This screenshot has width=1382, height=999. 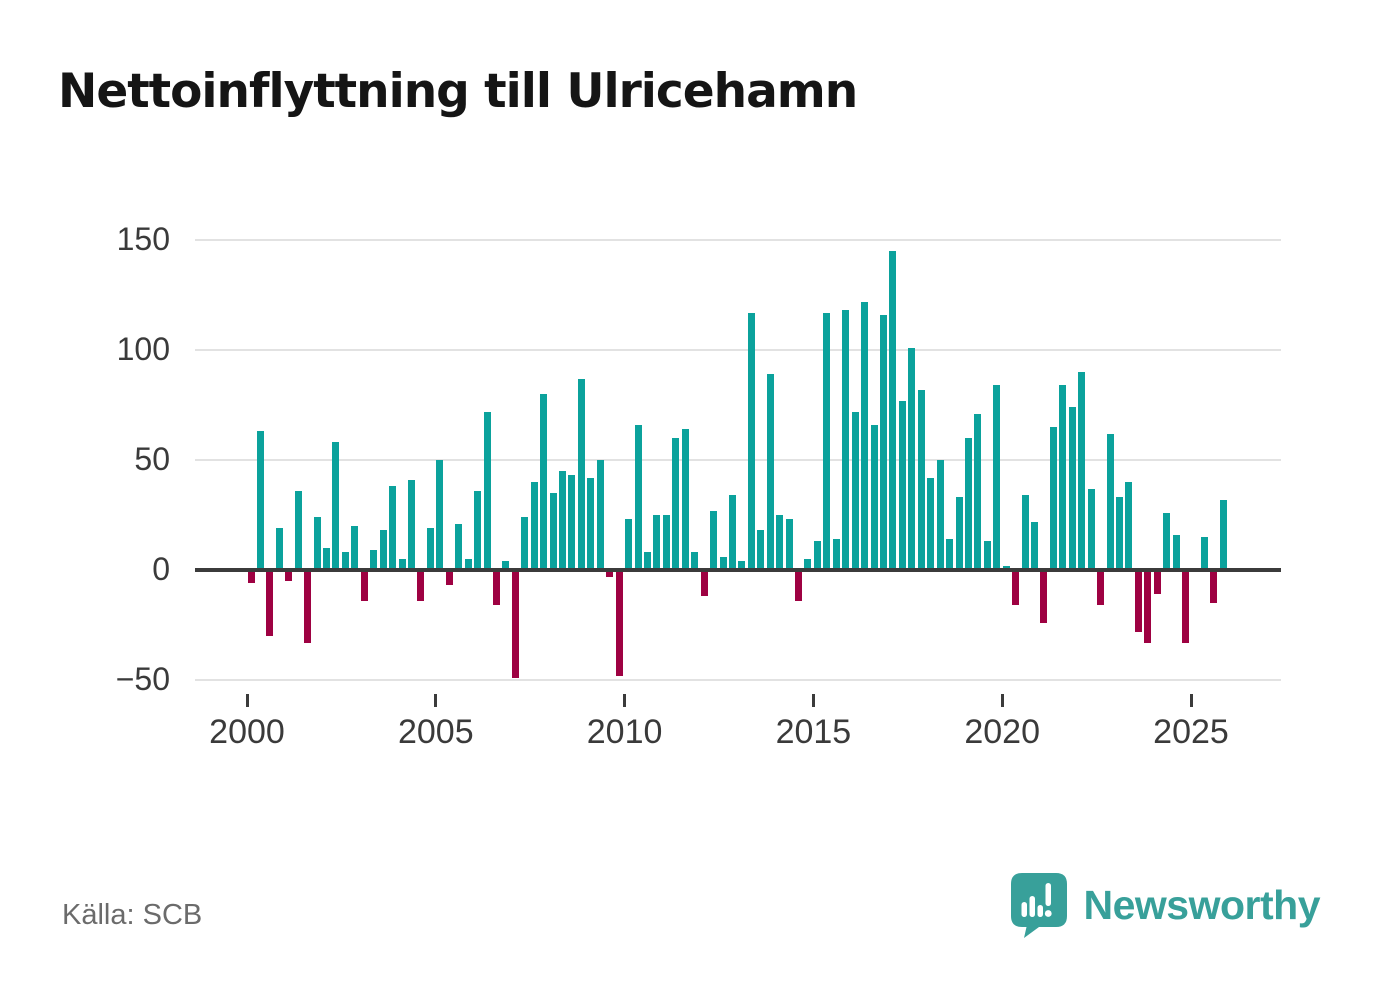 I want to click on bar-2023-q4, so click(x=1148, y=606).